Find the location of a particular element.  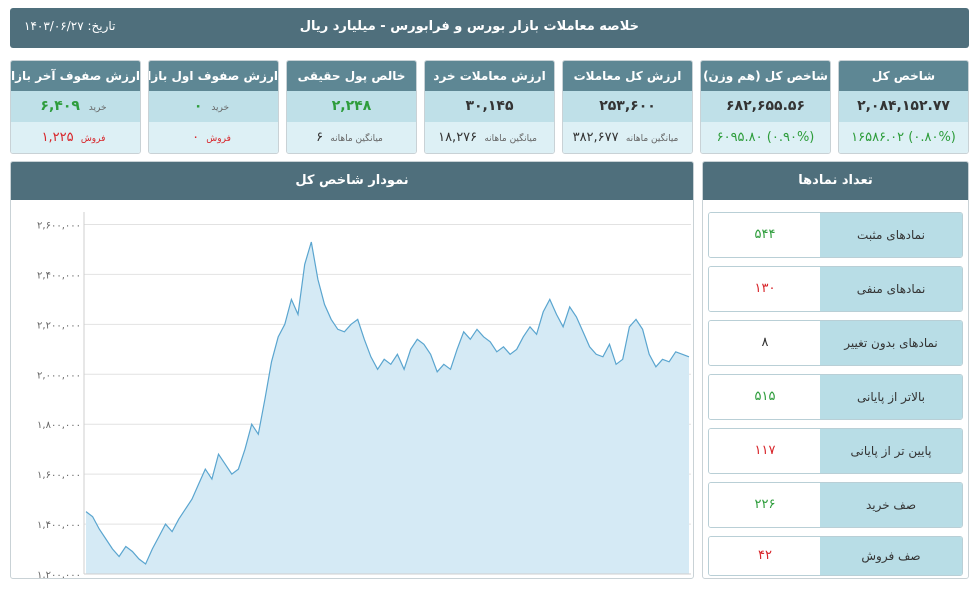

symbols-panel-title: تعداد نمادها is located at coordinates (835, 181).